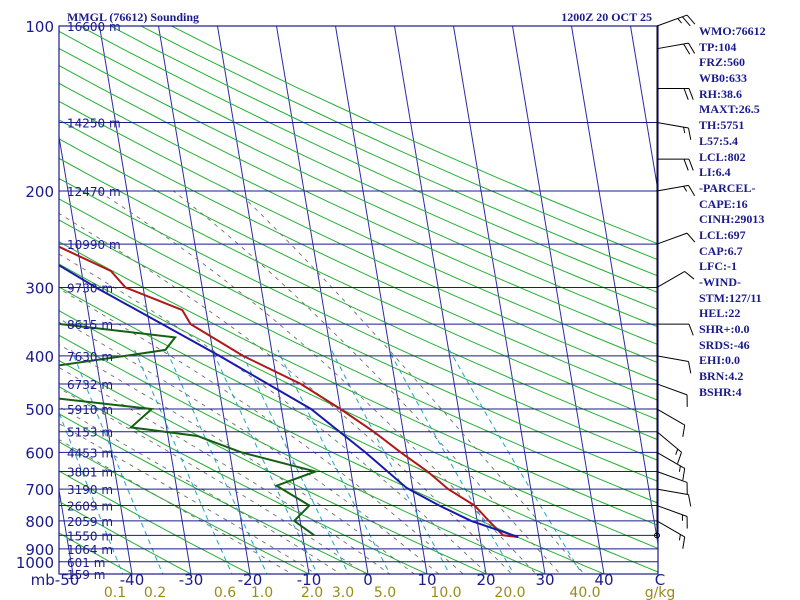 This screenshot has width=800, height=600. What do you see at coordinates (729, 109) in the screenshot?
I see `index-item: MAXT:26.5` at bounding box center [729, 109].